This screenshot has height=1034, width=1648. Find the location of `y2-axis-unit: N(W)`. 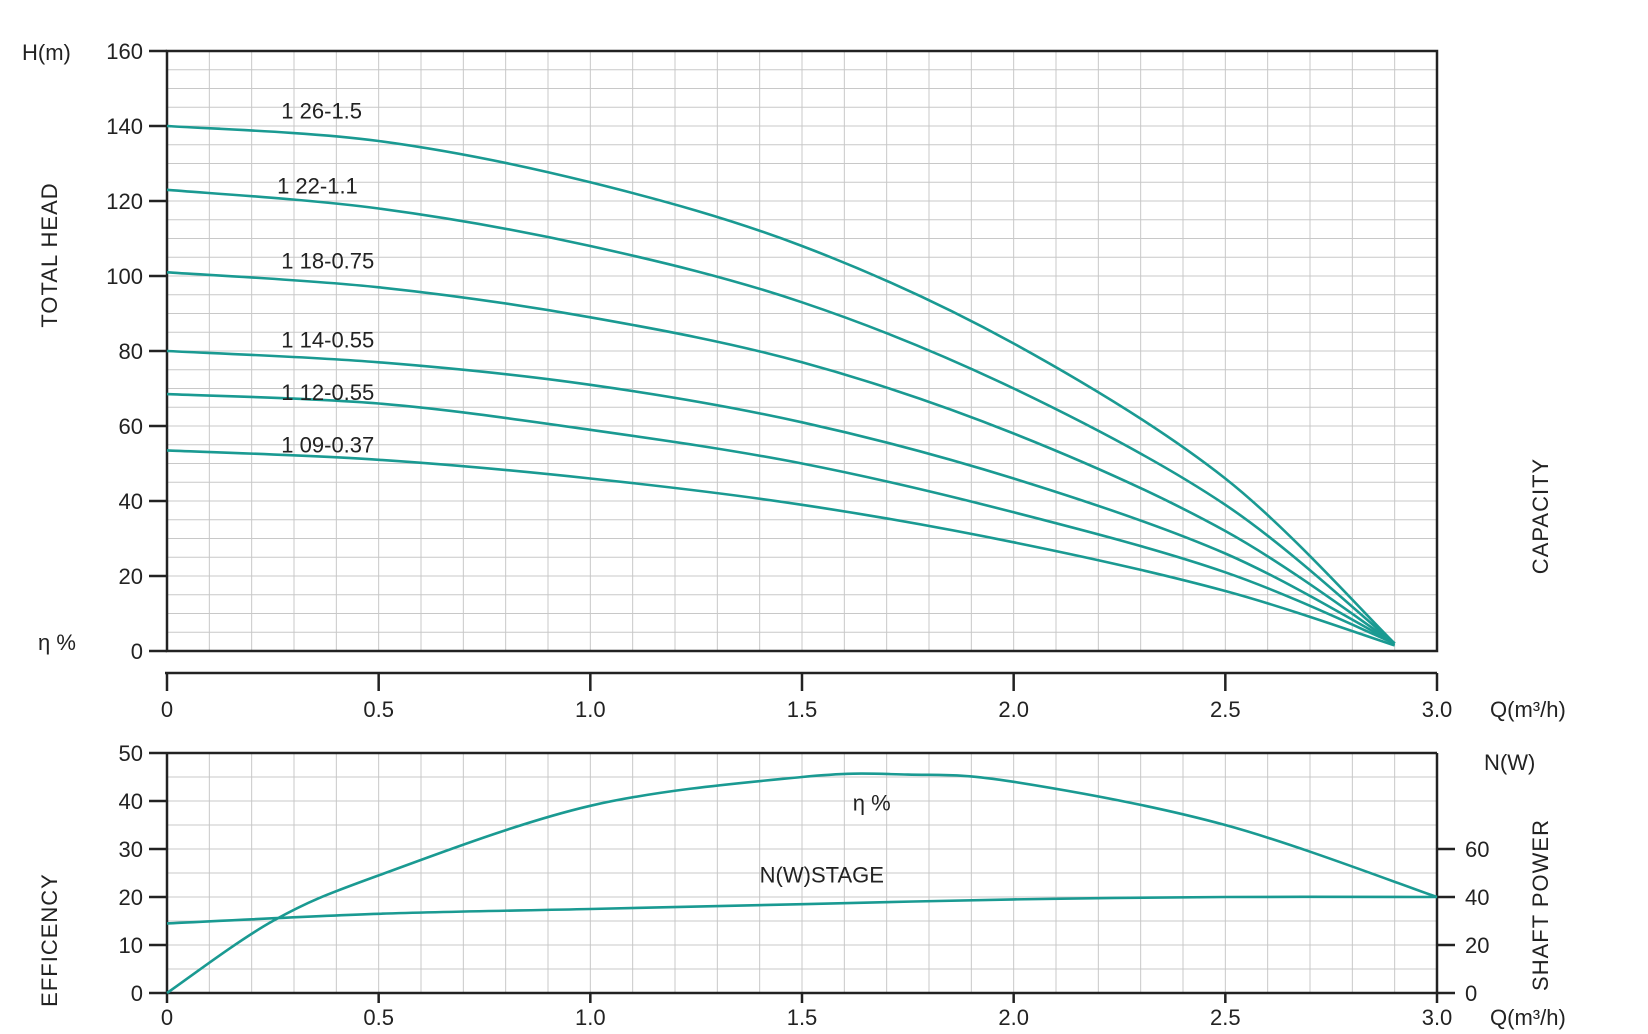

y2-axis-unit: N(W) is located at coordinates (1509, 762).